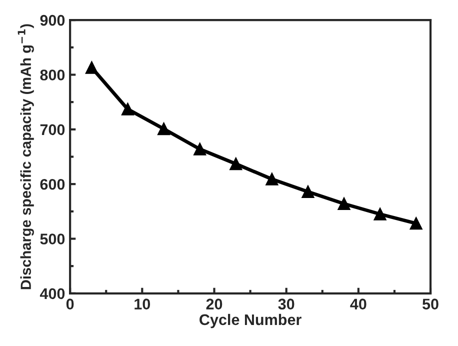 The image size is (458, 346). What do you see at coordinates (251, 321) in the screenshot?
I see `x-axis-title: Cycle Number` at bounding box center [251, 321].